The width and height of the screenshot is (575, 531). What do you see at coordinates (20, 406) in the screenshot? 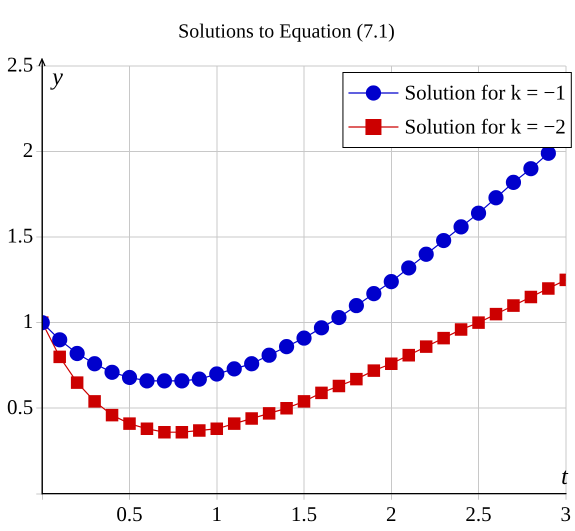
I see `y-tick-label: 0.5` at bounding box center [20, 406].